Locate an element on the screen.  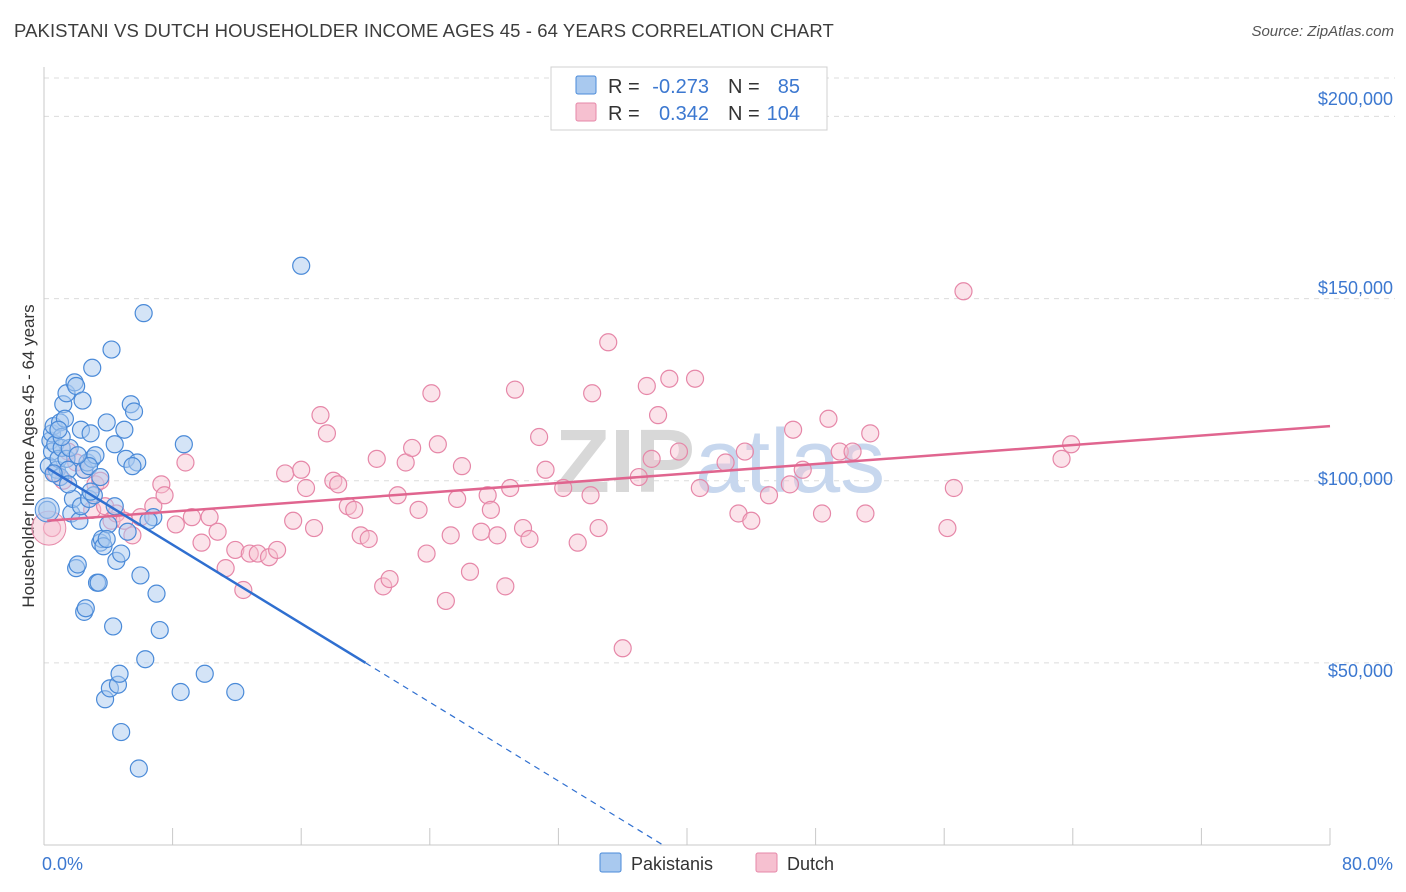
y-tick-label-50000: $50,000 is located at coordinates (1360, 671).